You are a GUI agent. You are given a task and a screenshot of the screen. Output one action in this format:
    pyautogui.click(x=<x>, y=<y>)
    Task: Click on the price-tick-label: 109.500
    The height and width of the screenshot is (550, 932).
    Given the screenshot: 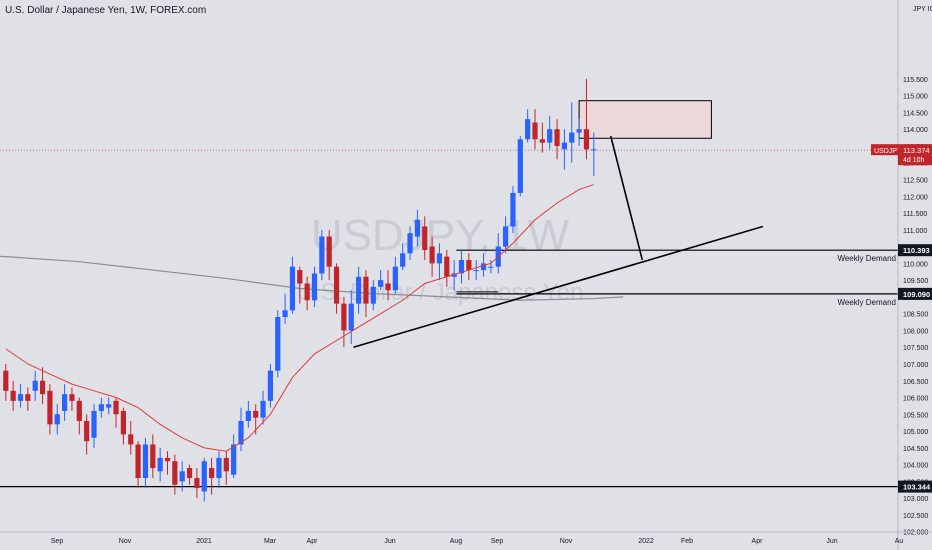 What is the action you would take?
    pyautogui.click(x=915, y=281)
    